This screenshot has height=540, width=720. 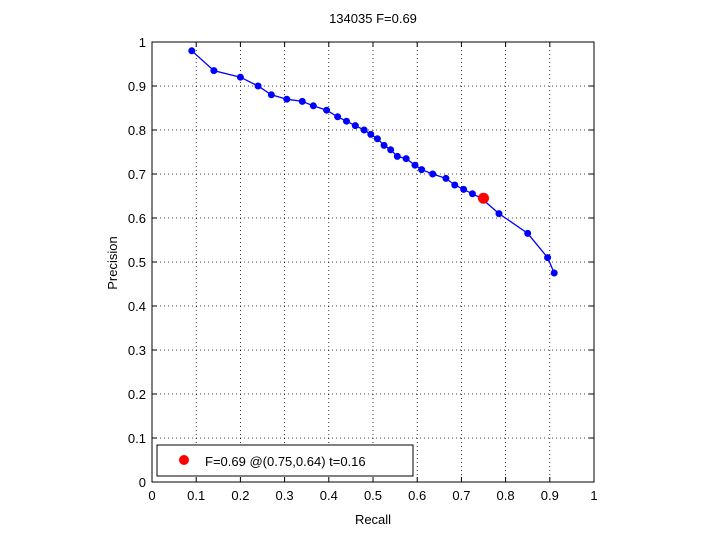 I want to click on y-tick-label: 0.4, so click(x=137, y=306).